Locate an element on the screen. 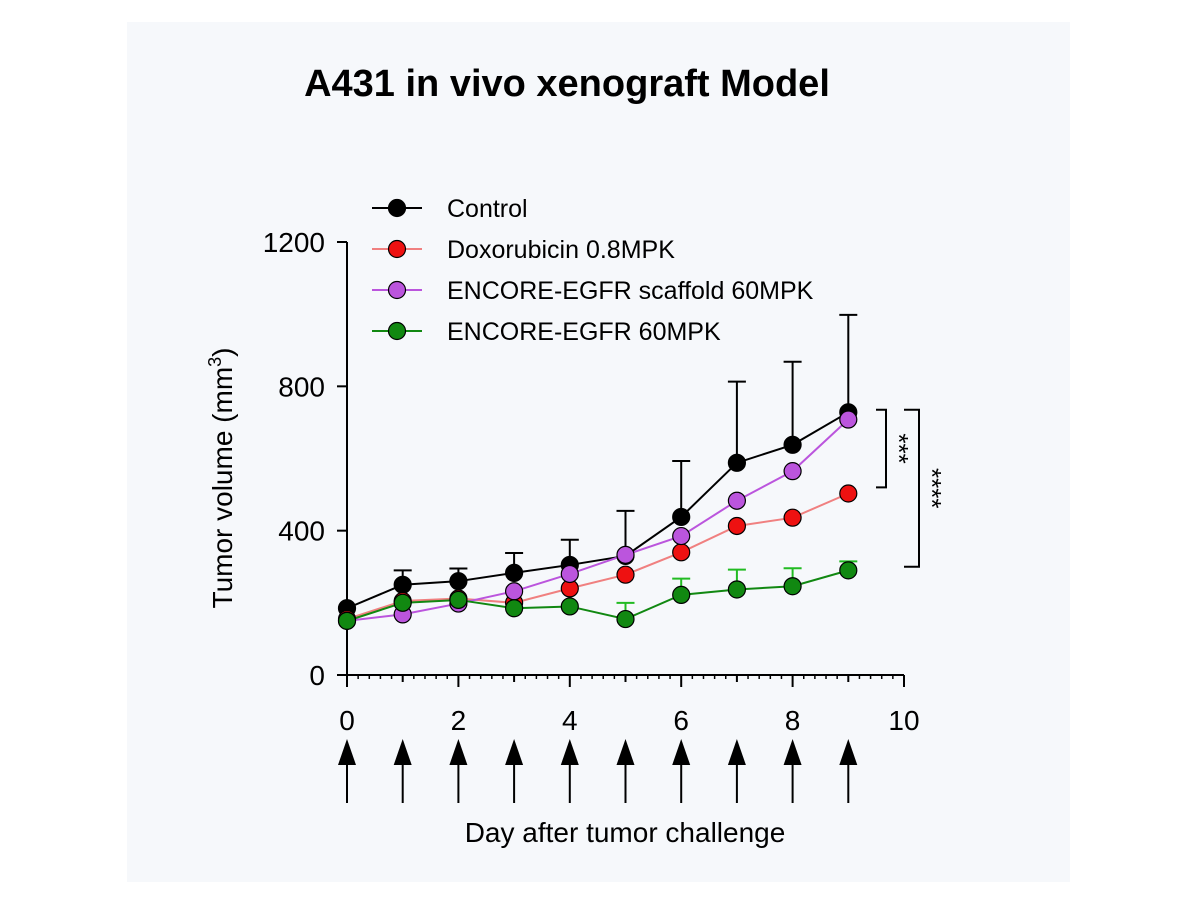 This screenshot has height=900, width=1200. legend-label: Doxorubicin 0.8MPK is located at coordinates (561, 250).